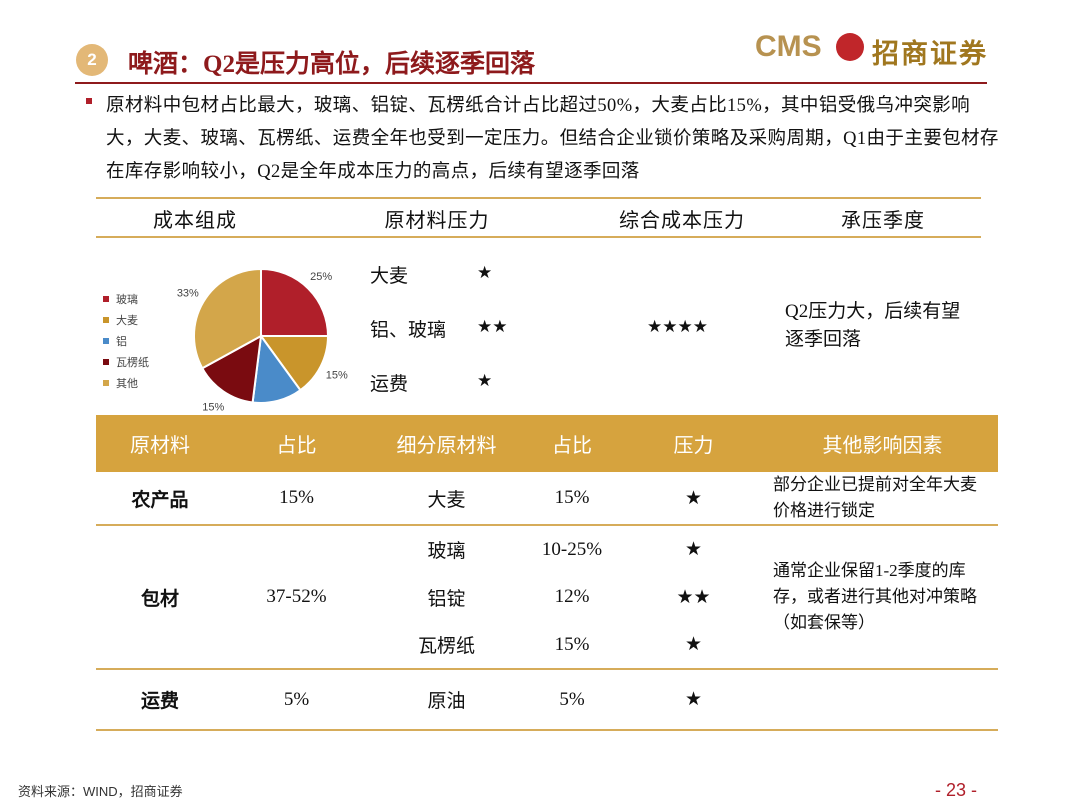 The width and height of the screenshot is (1080, 810). What do you see at coordinates (89, 101) in the screenshot?
I see `bullet-mark` at bounding box center [89, 101].